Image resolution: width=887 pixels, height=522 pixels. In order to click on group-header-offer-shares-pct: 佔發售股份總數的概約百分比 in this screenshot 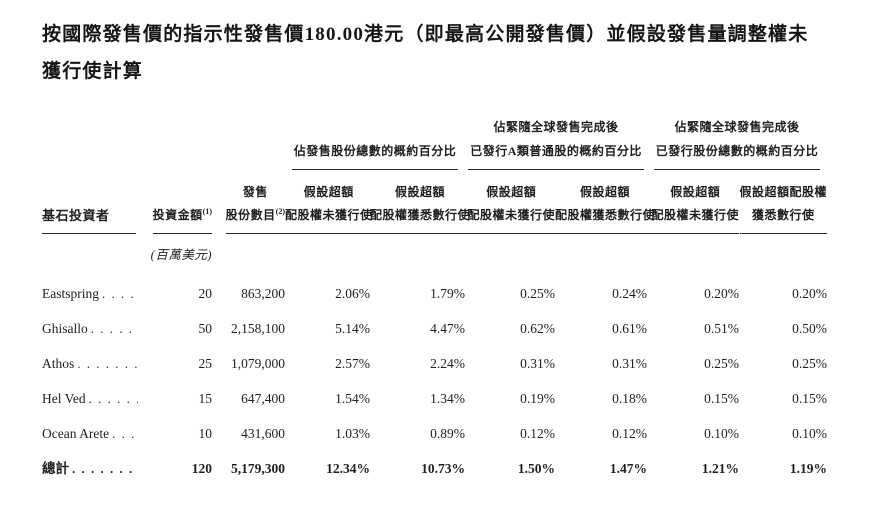, I will do `click(375, 142)`.